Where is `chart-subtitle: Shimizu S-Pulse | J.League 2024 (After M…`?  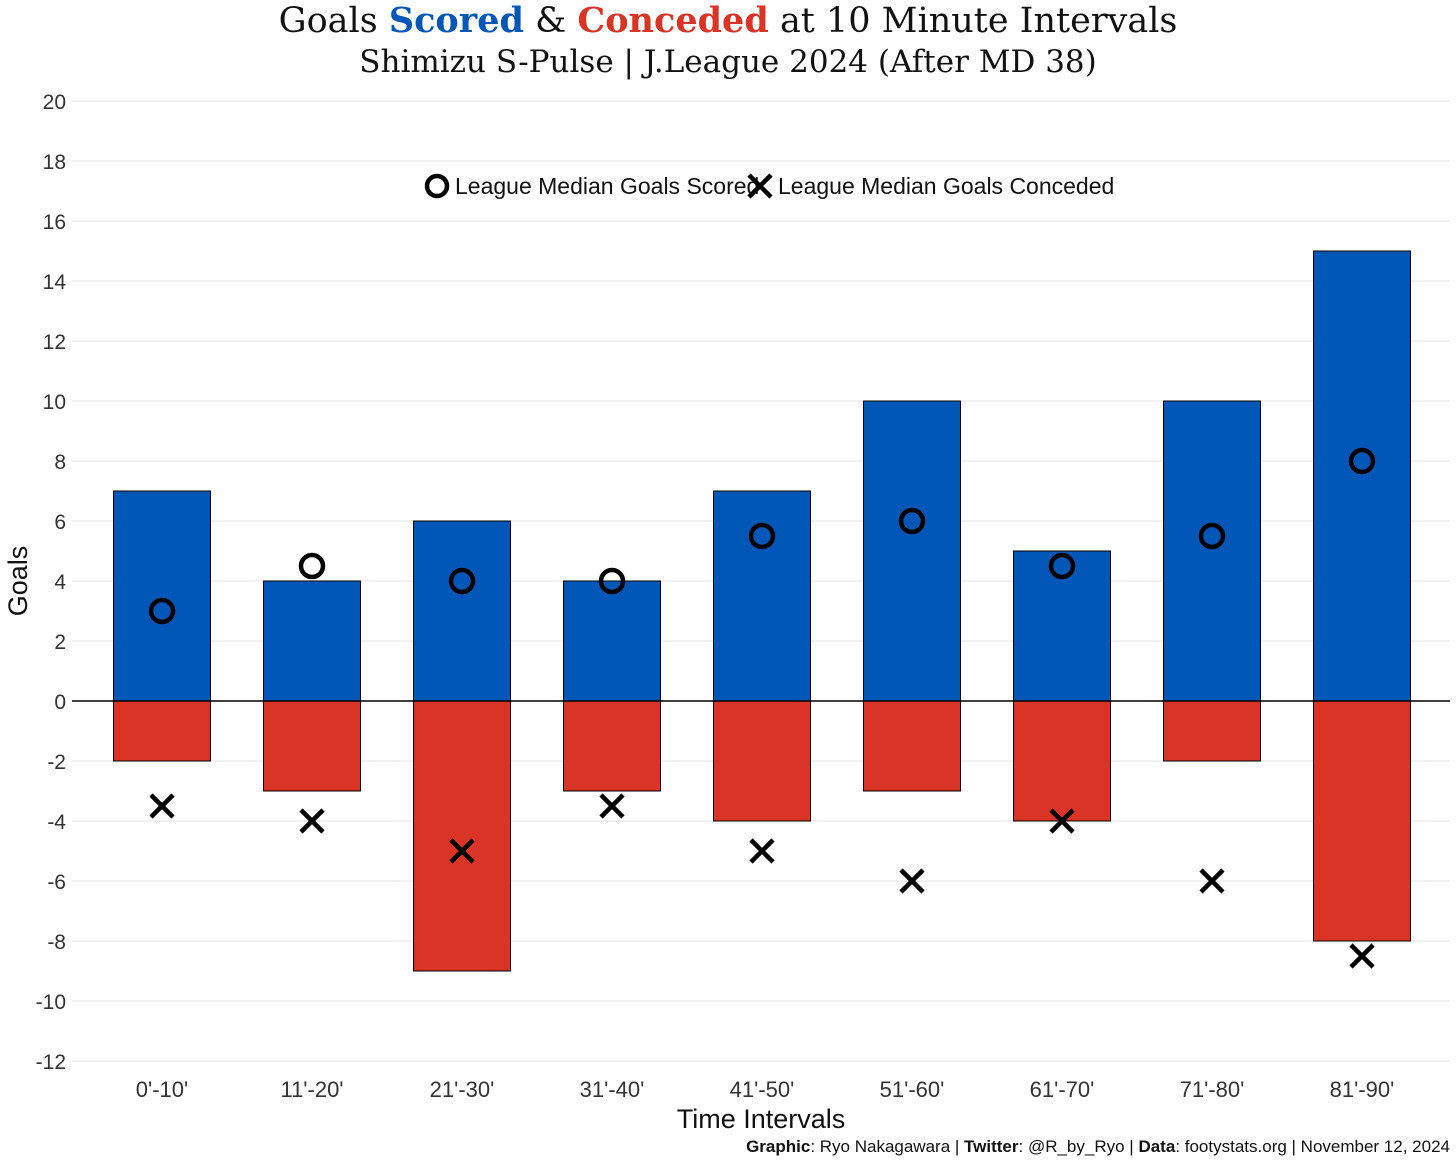
chart-subtitle: Shimizu S-Pulse | J.League 2024 (After M… is located at coordinates (728, 62).